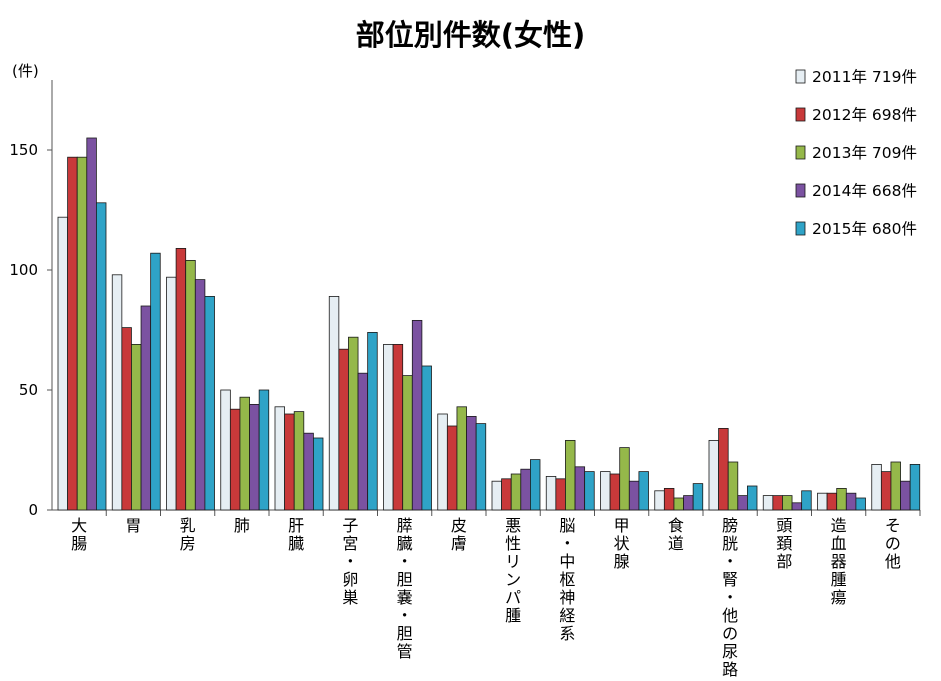 The height and width of the screenshot is (681, 941). Describe the element at coordinates (188, 543) in the screenshot. I see `x-tick-label-char: 房` at that location.